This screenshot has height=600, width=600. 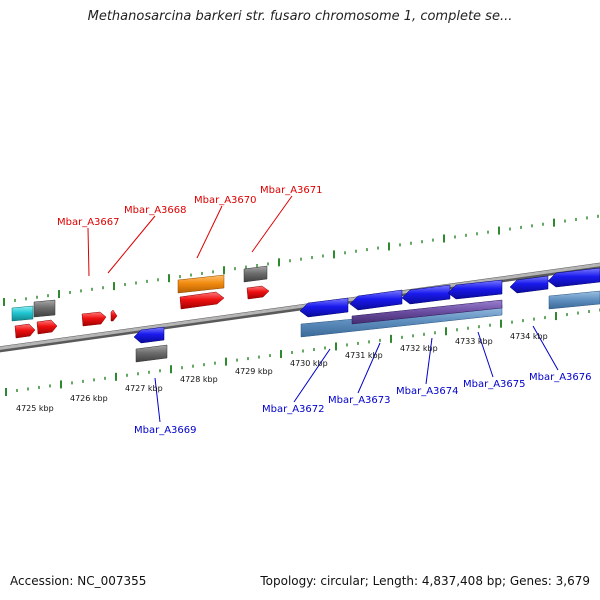 I want to click on gene-mbar-a3676-arrow, so click(x=529, y=284).